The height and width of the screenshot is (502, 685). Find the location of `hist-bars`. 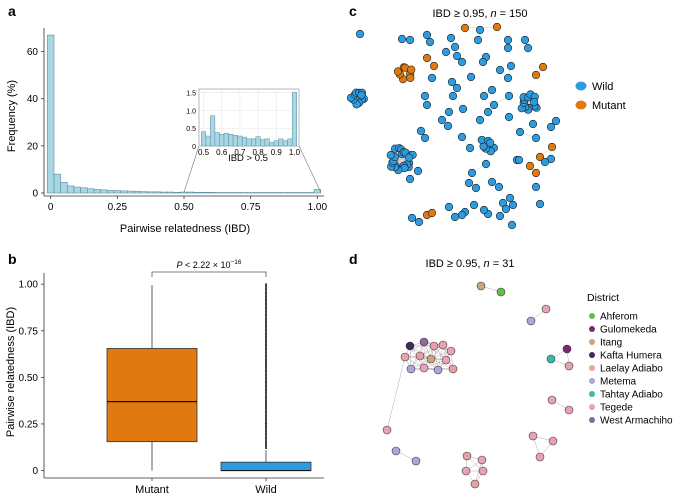

hist-bars is located at coordinates (184, 114).